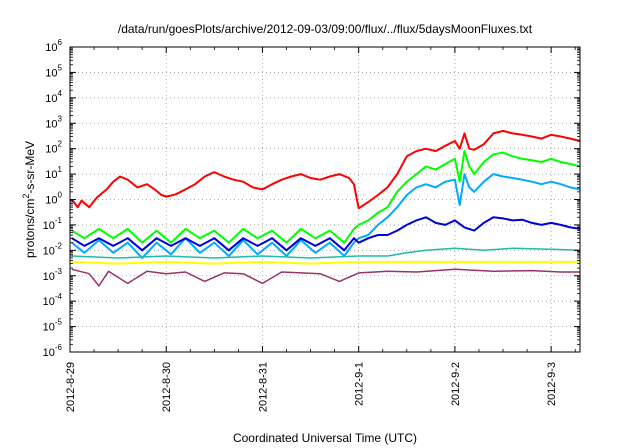  I want to click on y-tick-label: 10⁴, so click(53, 97).